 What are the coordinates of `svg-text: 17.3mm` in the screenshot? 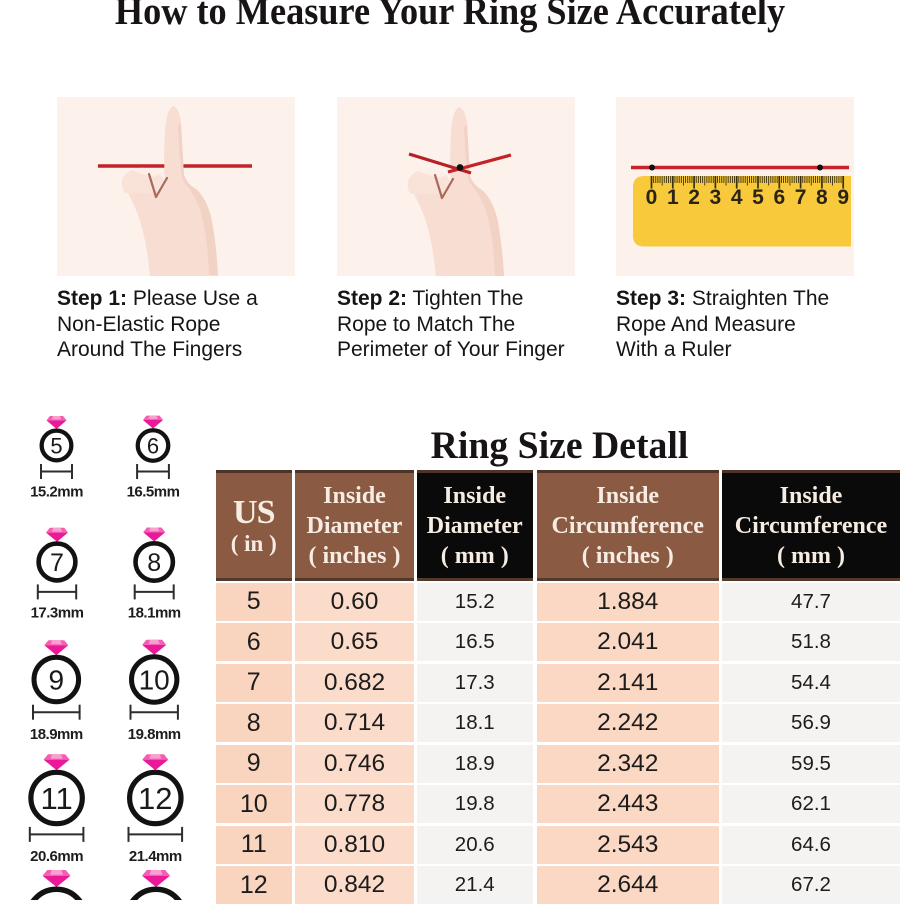 It's located at (57, 612).